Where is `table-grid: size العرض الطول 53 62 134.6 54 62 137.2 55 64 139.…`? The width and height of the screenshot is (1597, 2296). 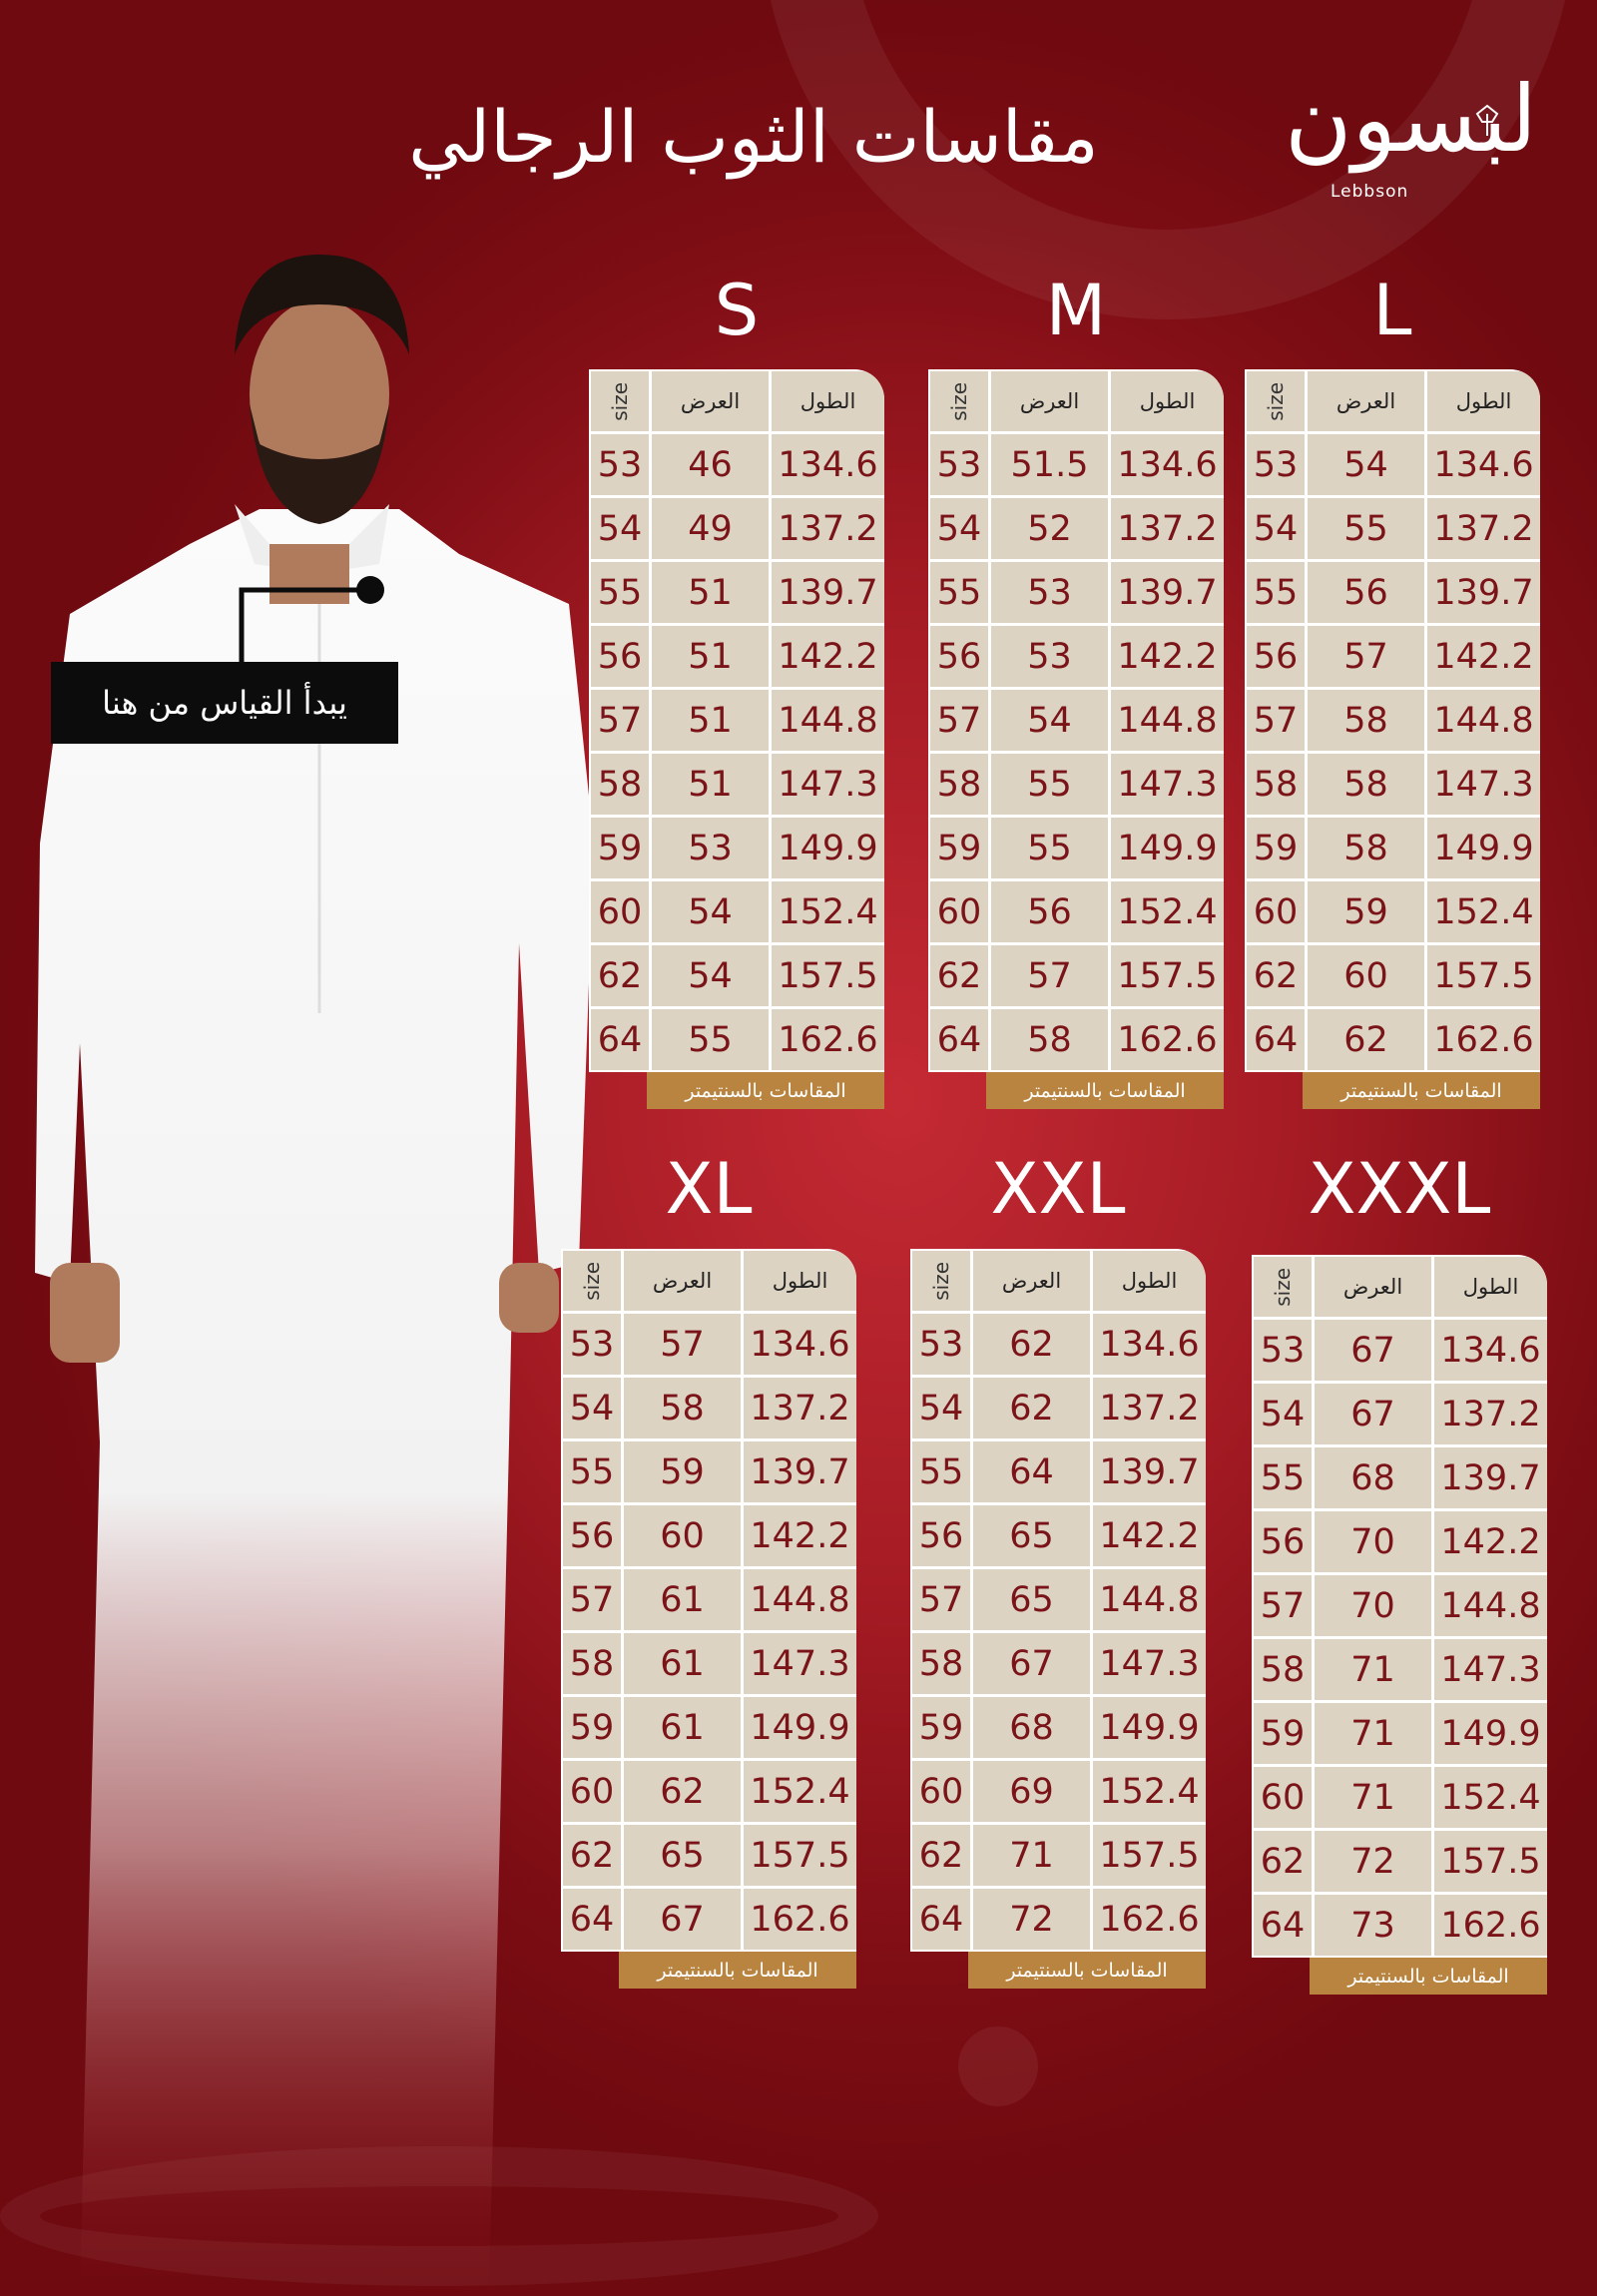 table-grid: size العرض الطول 53 62 134.6 54 62 137.2 55 64 139.… is located at coordinates (1058, 1601).